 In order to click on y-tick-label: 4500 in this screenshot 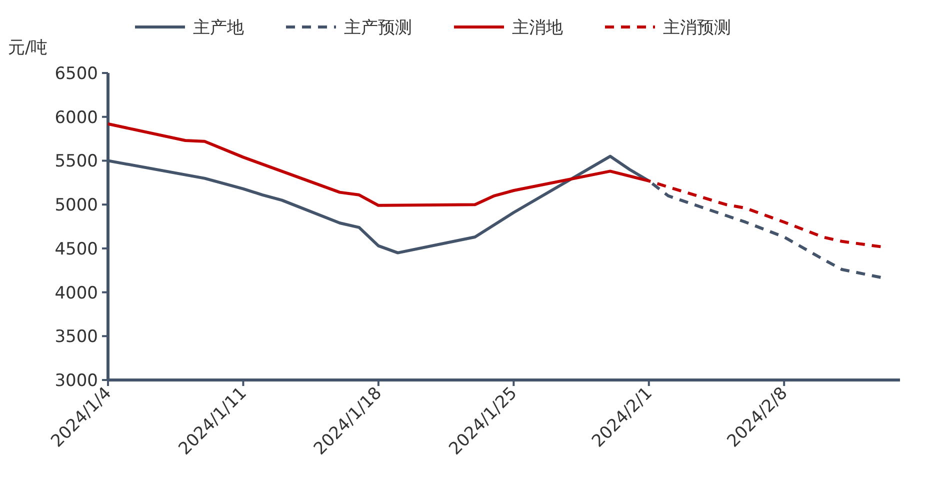, I will do `click(76, 249)`.